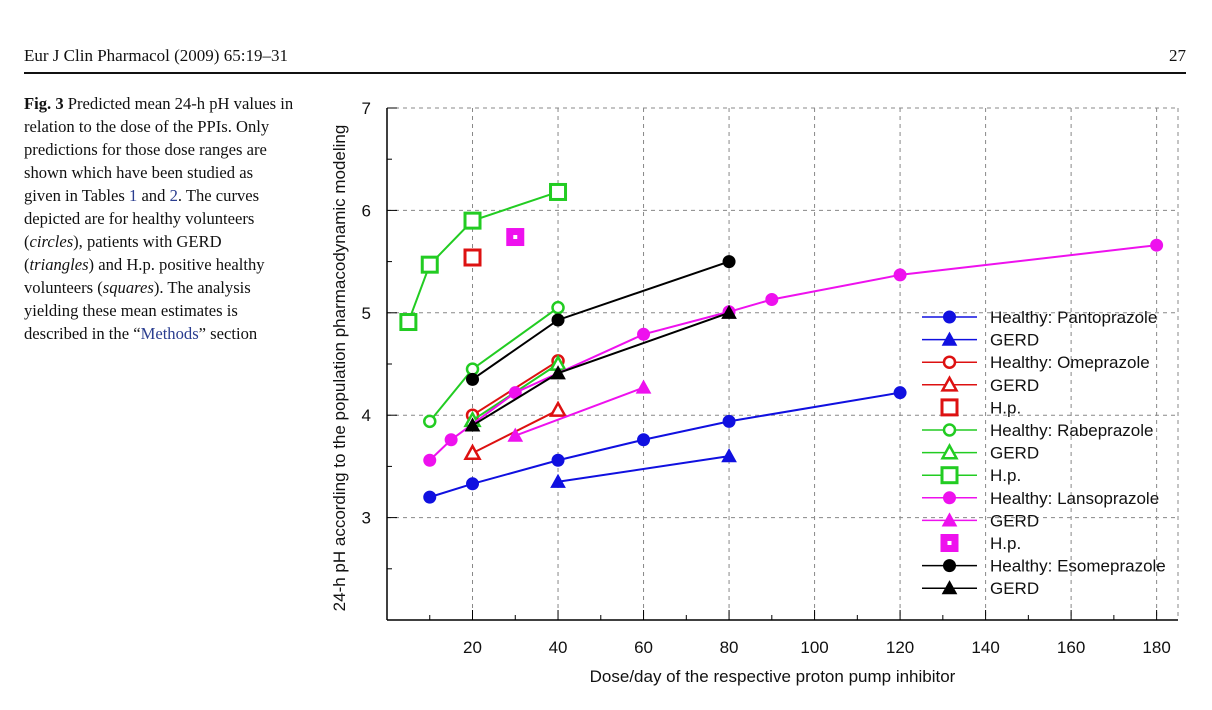 The height and width of the screenshot is (710, 1212). What do you see at coordinates (366, 518) in the screenshot?
I see `y-tick-label: 3` at bounding box center [366, 518].